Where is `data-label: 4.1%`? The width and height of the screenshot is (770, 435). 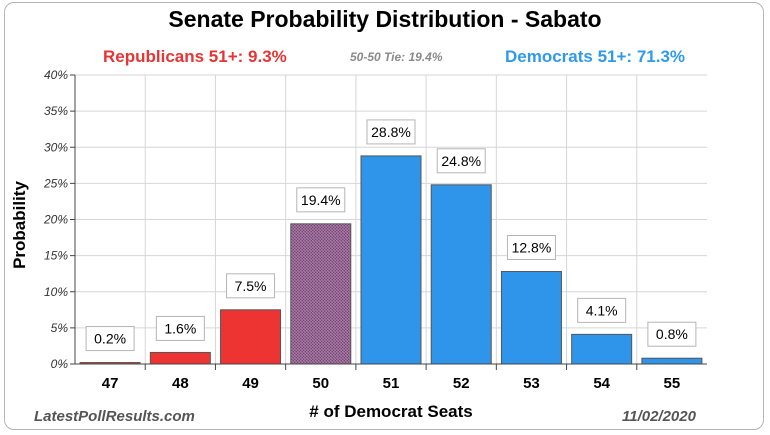 data-label: 4.1% is located at coordinates (602, 310).